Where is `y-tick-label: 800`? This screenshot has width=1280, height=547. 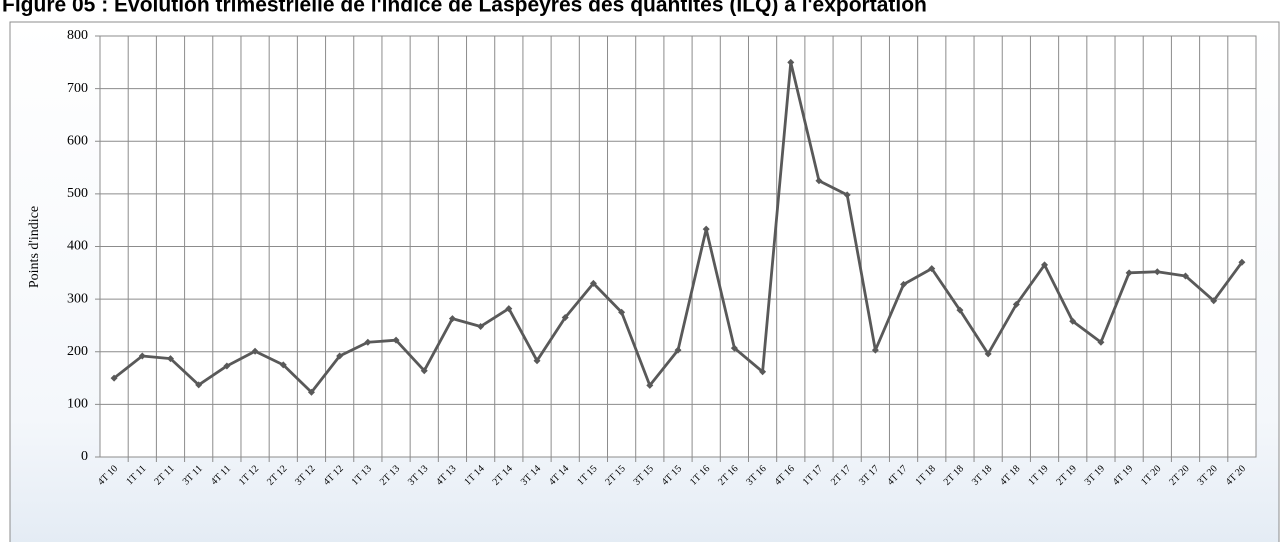
y-tick-label: 800 is located at coordinates (77, 35).